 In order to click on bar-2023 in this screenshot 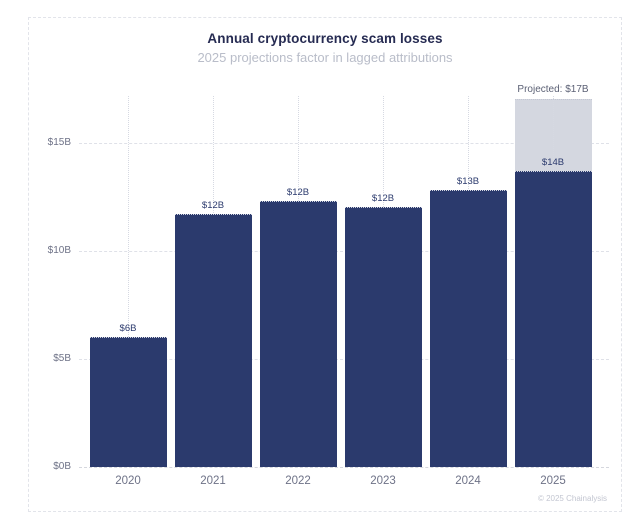, I will do `click(383, 337)`.